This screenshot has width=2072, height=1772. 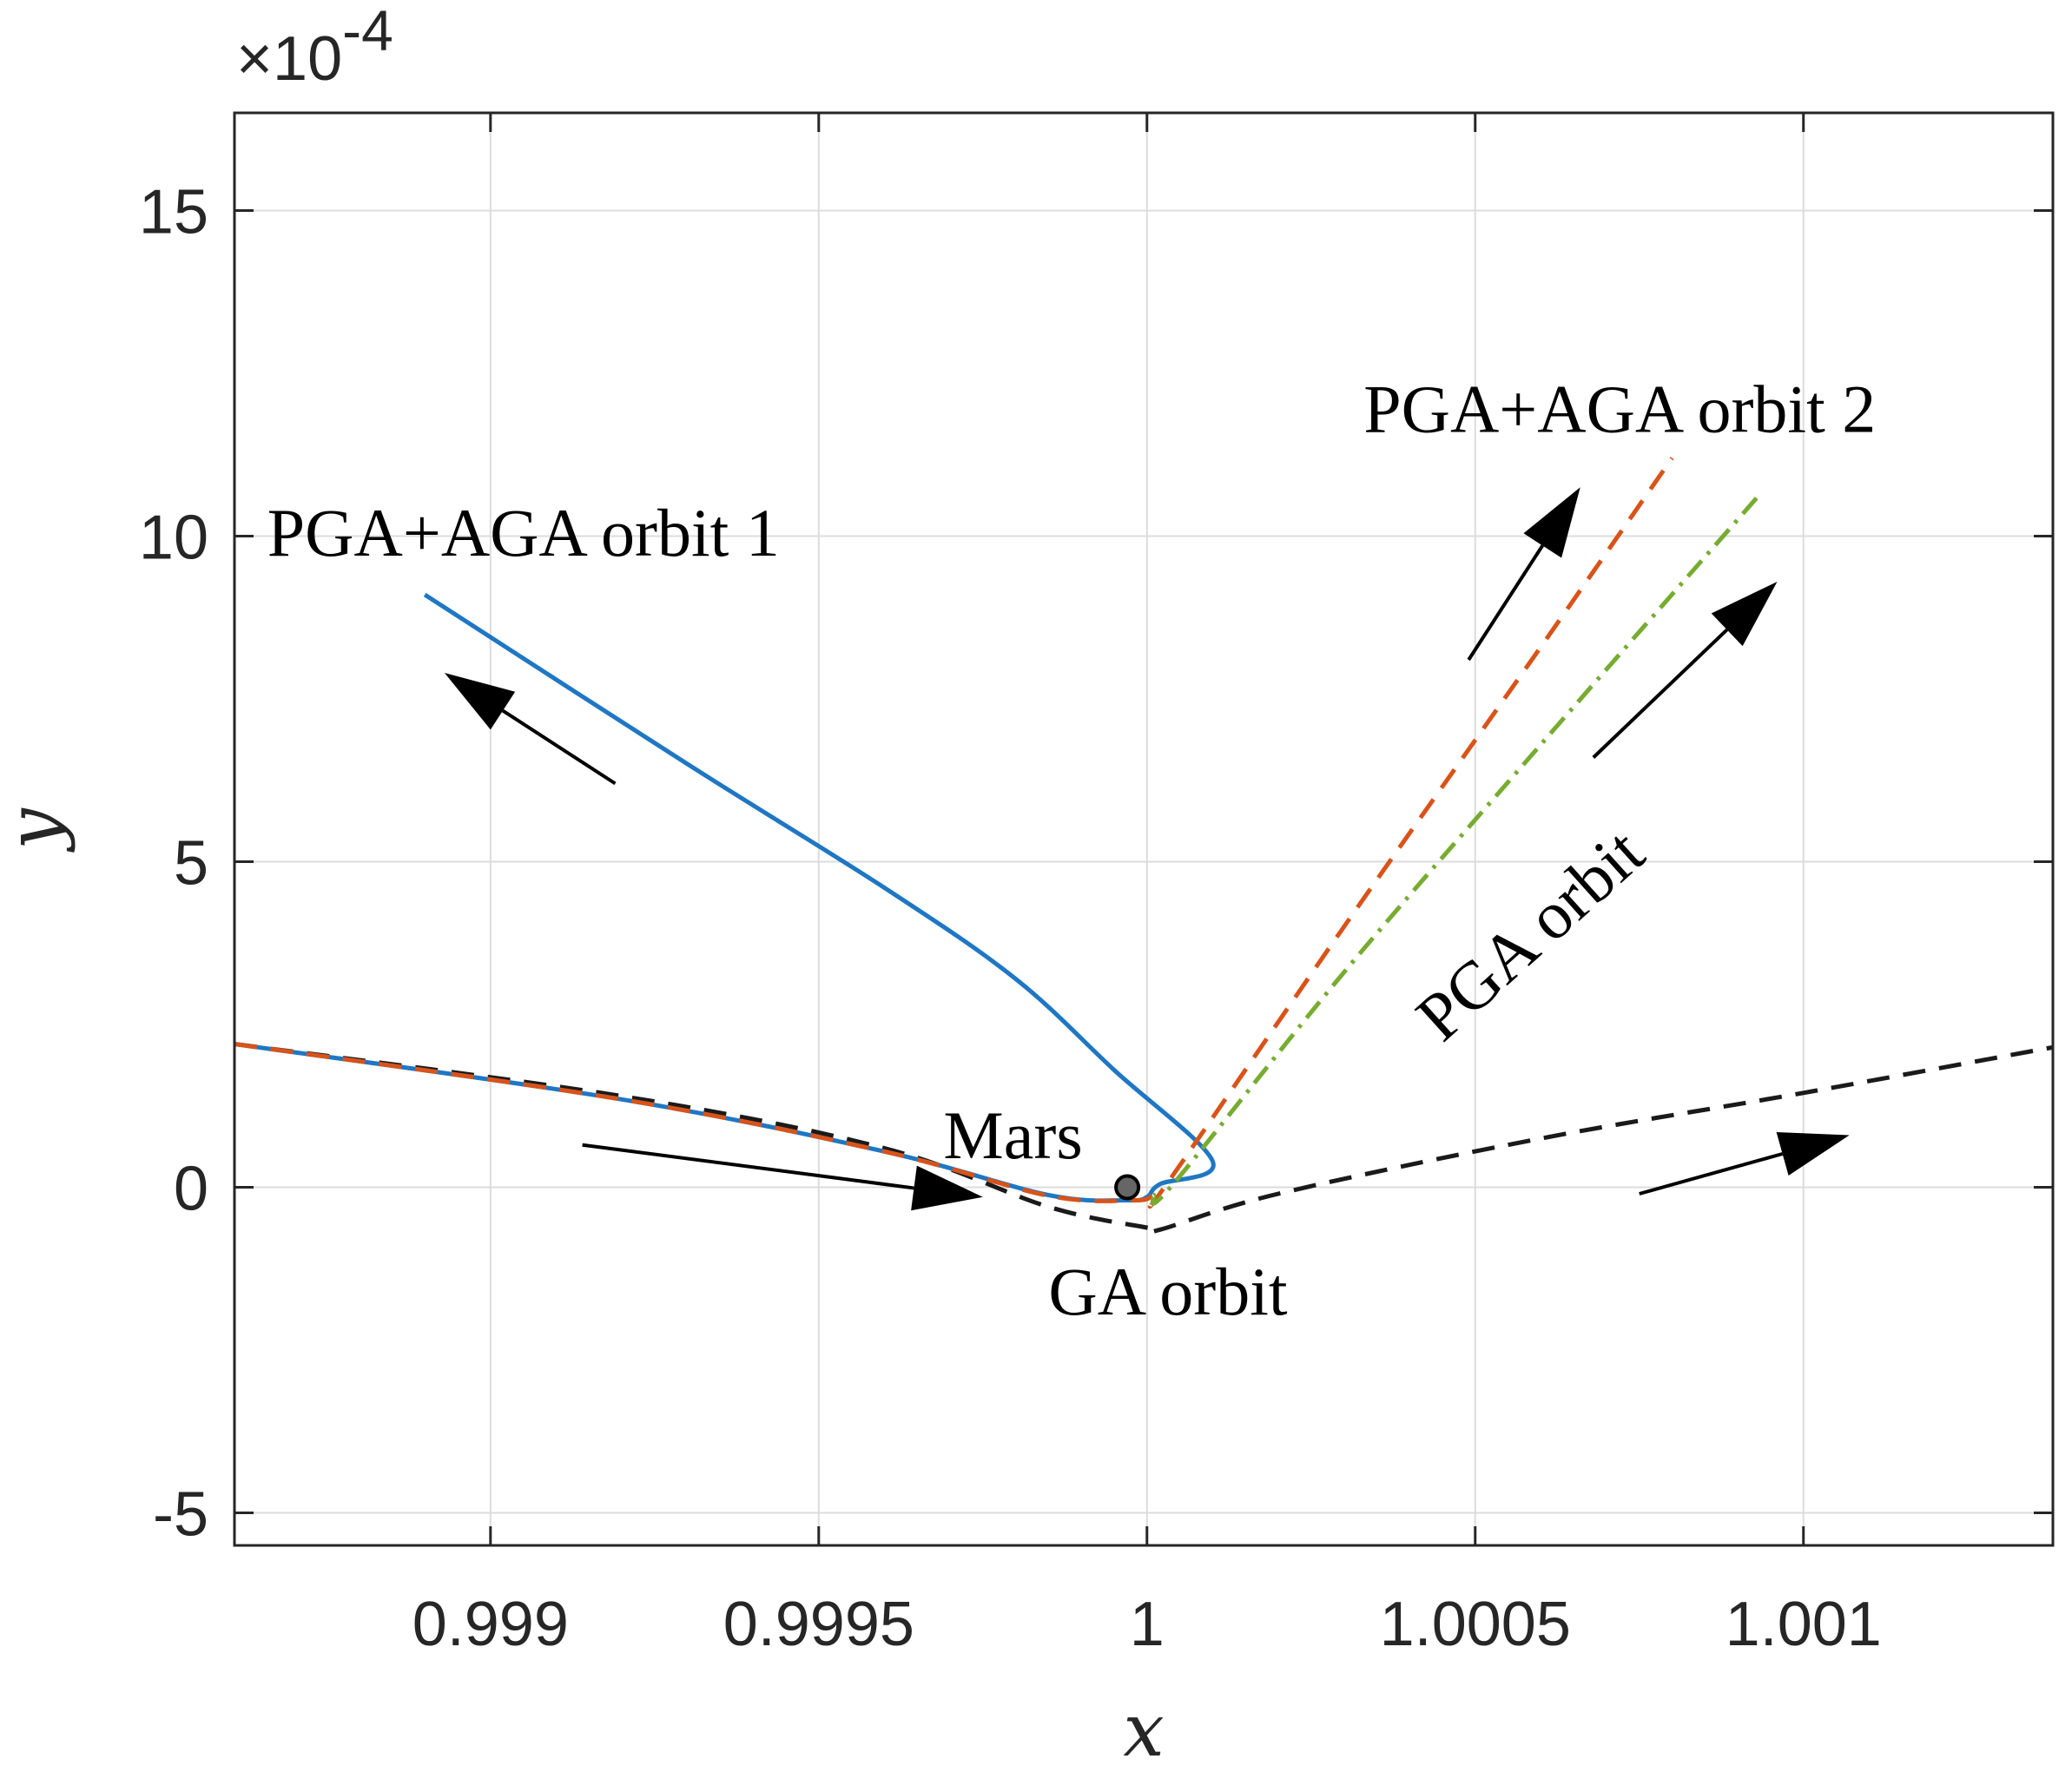 What do you see at coordinates (191, 1189) in the screenshot?
I see `y-tick-label: 0` at bounding box center [191, 1189].